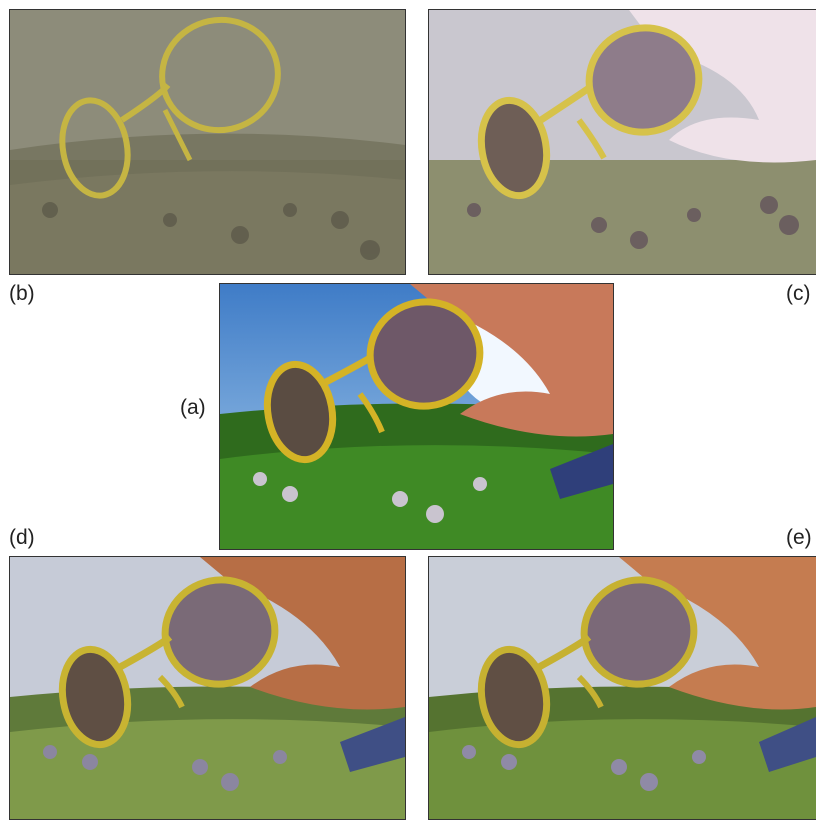  Describe the element at coordinates (22, 537) in the screenshot. I see `label-d: (d)` at that location.